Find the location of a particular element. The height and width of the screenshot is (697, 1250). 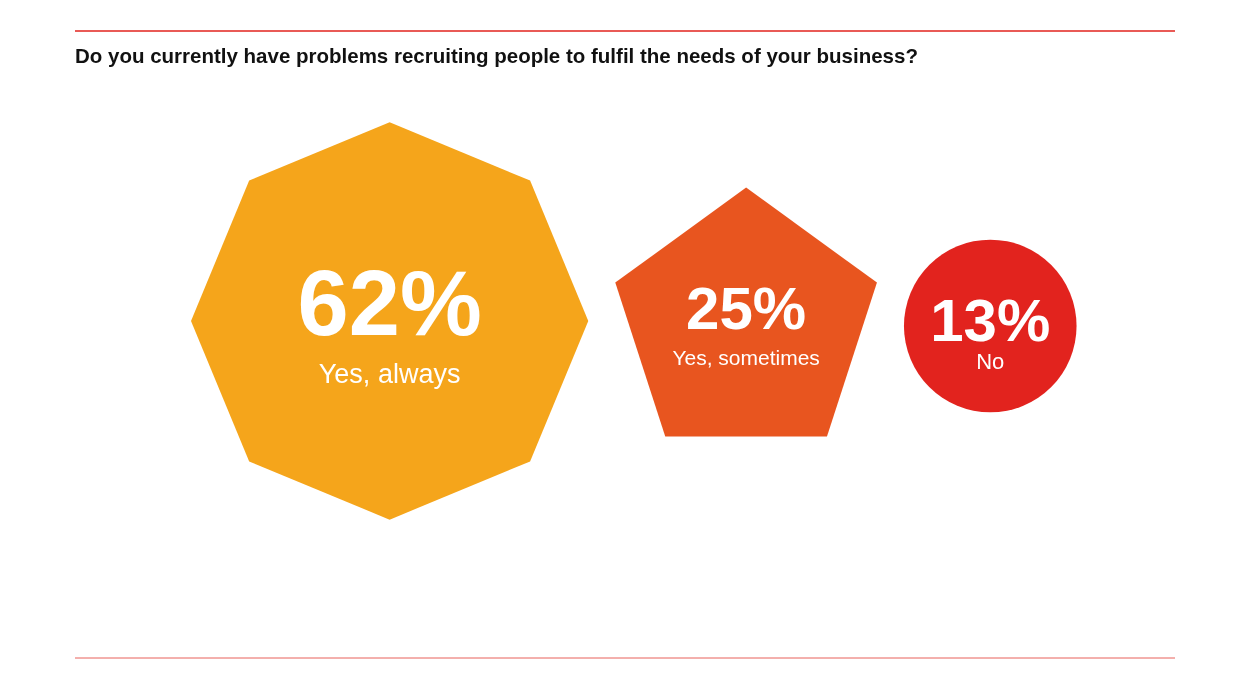

data-label: 62% is located at coordinates (389, 303).